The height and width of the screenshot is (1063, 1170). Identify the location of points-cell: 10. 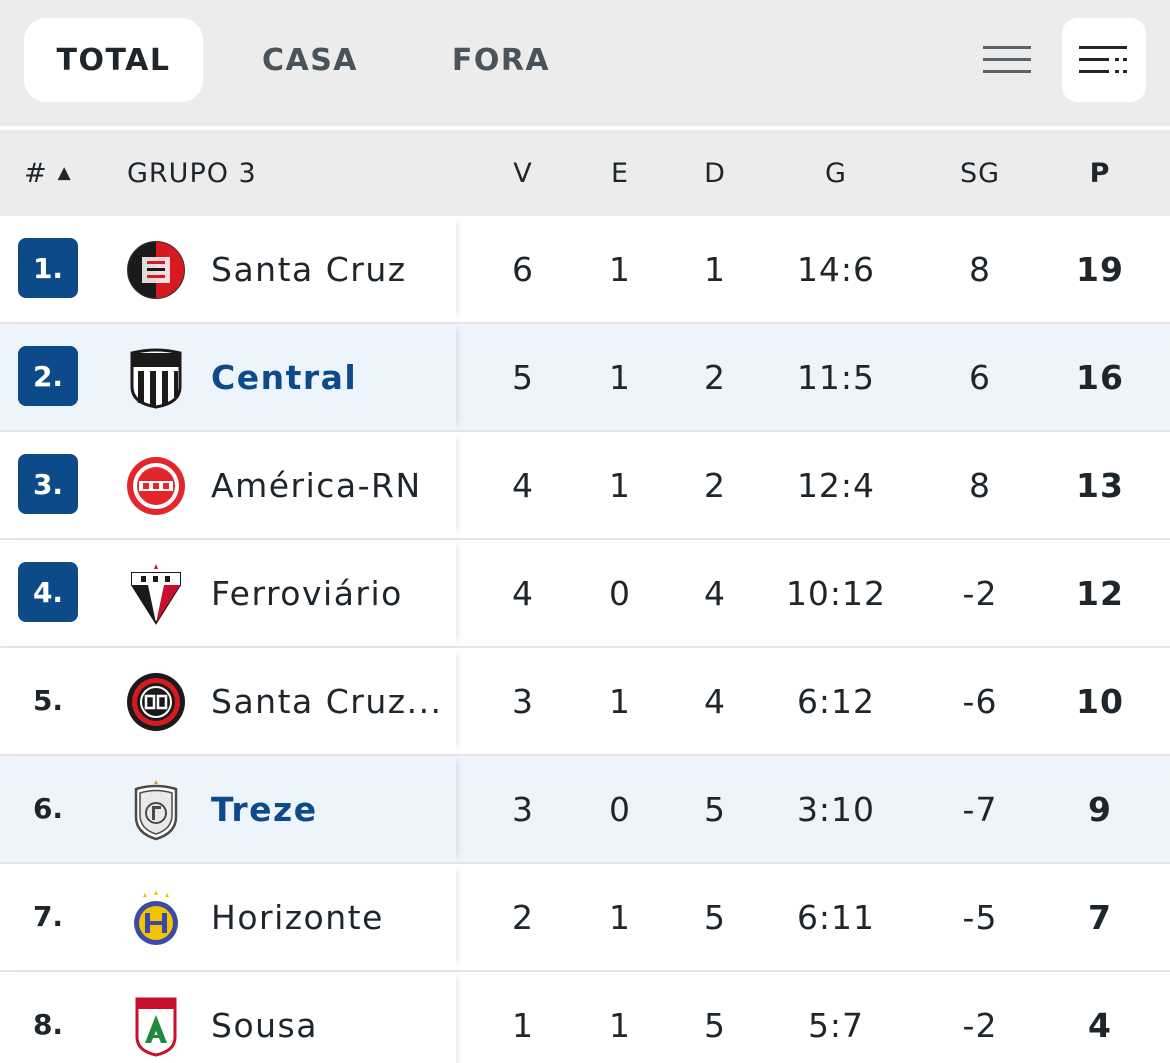
(1100, 701).